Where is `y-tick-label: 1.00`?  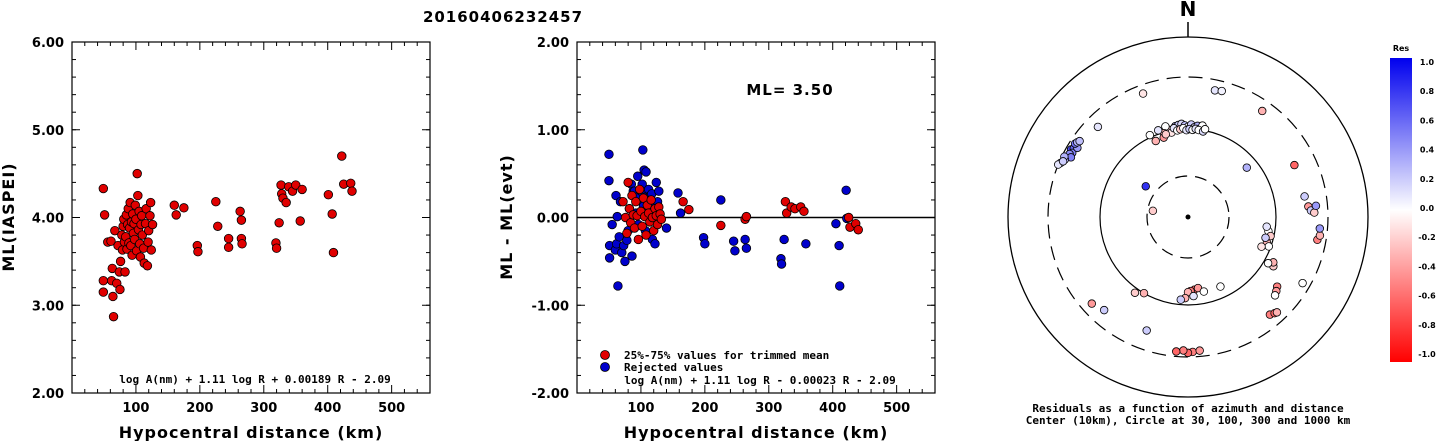
y-tick-label: 1.00 is located at coordinates (553, 131).